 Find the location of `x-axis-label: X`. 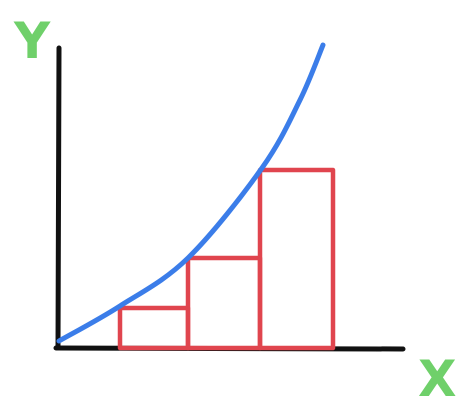

x-axis-label: X is located at coordinates (437, 375).